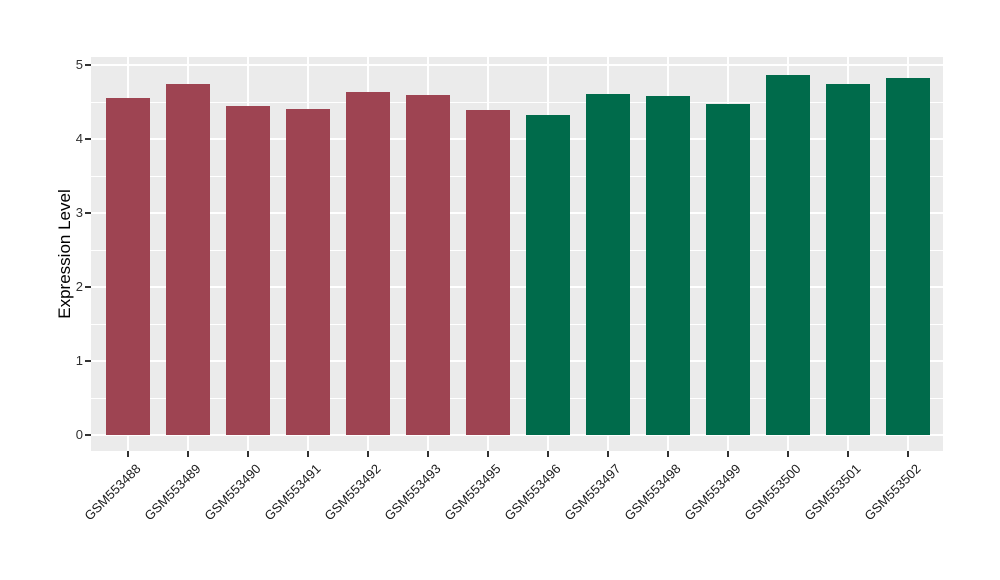 The height and width of the screenshot is (580, 1000). Describe the element at coordinates (79, 286) in the screenshot. I see `y-tick-label: 2` at that location.